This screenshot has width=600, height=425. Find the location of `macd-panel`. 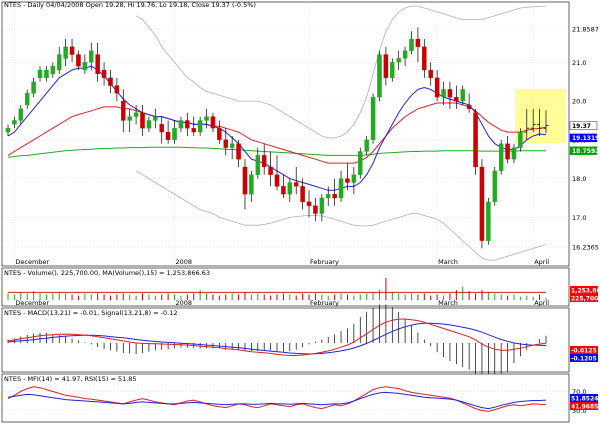

macd-panel is located at coordinates (285, 340).